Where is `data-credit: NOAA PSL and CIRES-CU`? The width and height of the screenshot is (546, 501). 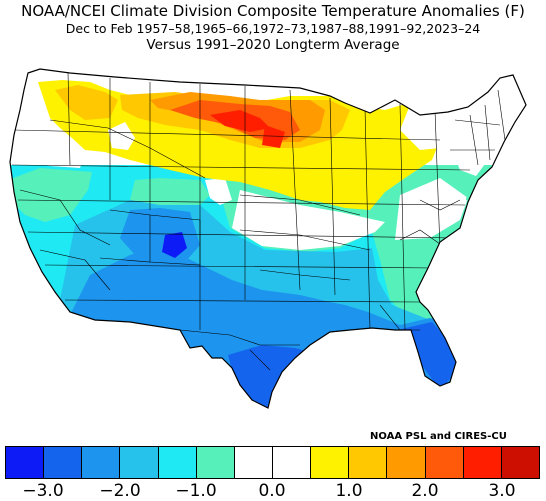 data-credit: NOAA PSL and CIRES-CU is located at coordinates (438, 436).